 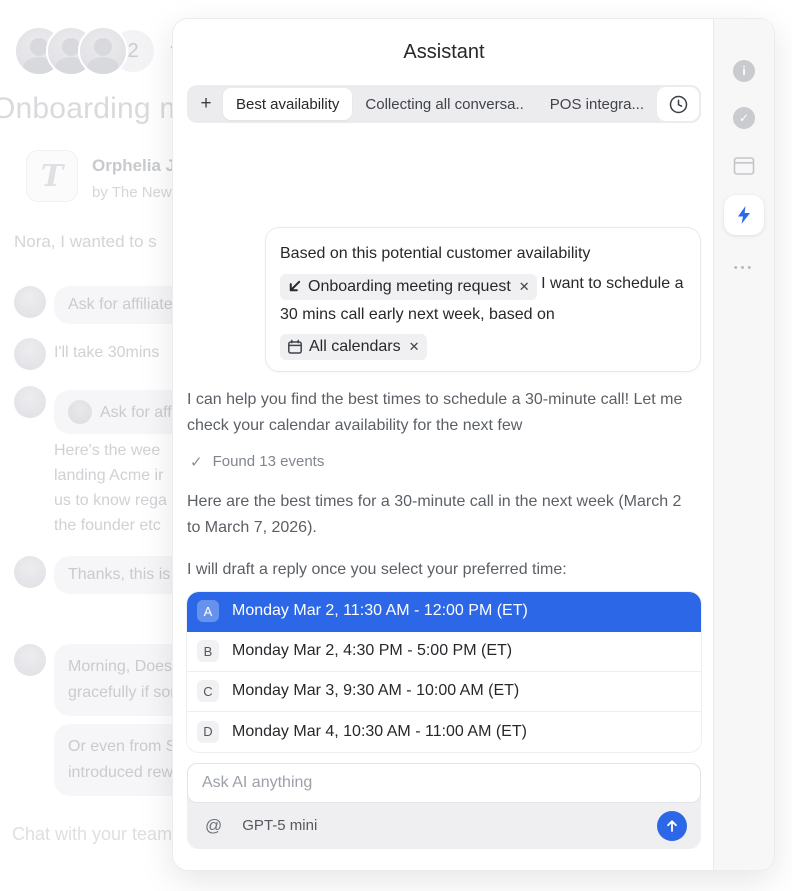 I want to click on lightning-bolt-icon, so click(x=744, y=215).